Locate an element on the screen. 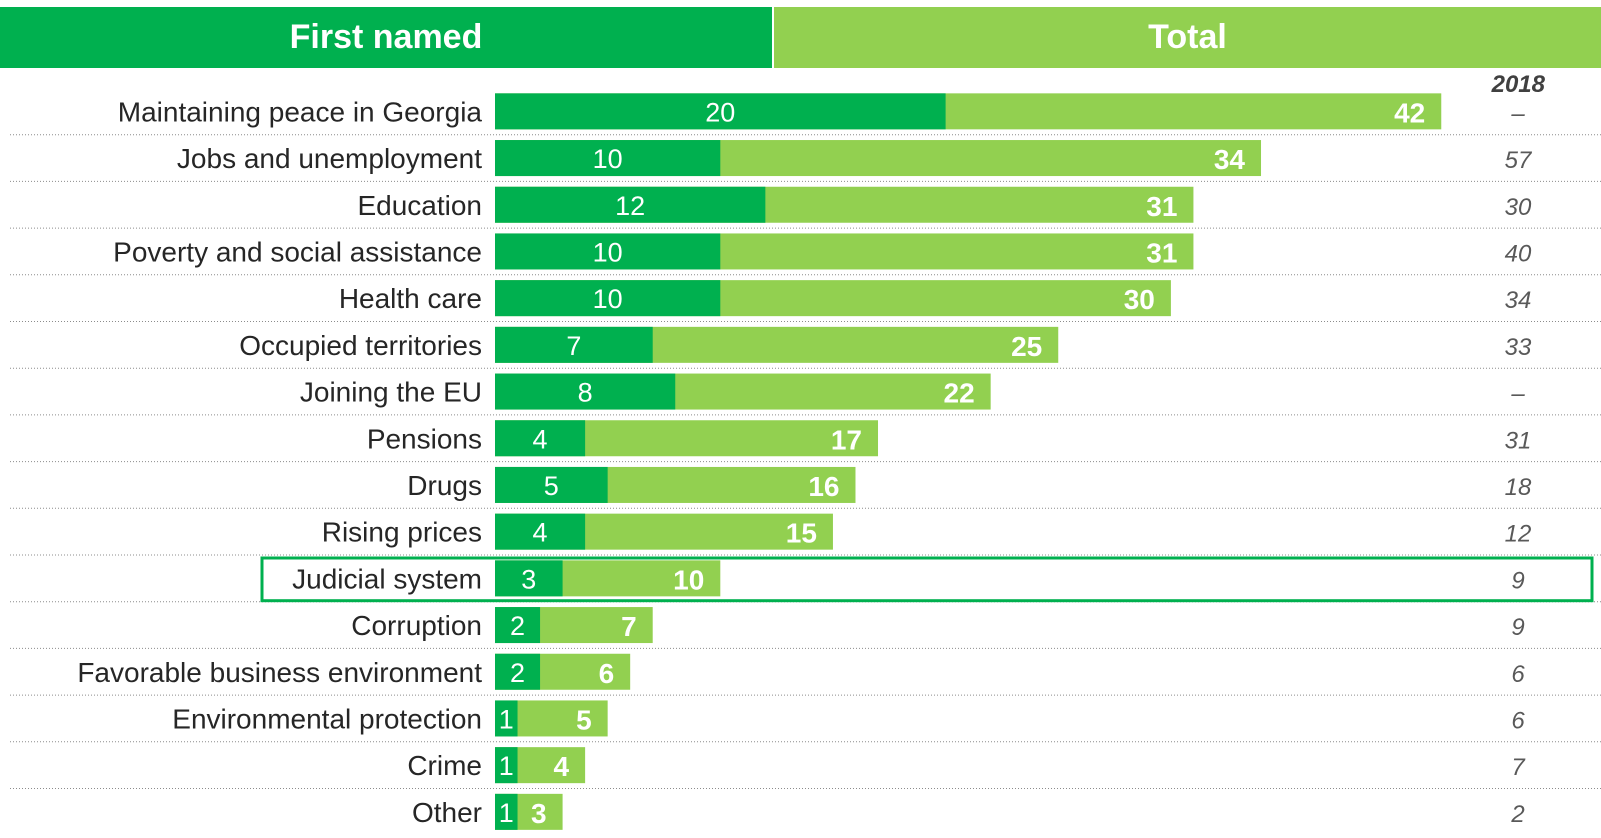  value-total-other: 3 is located at coordinates (539, 813).